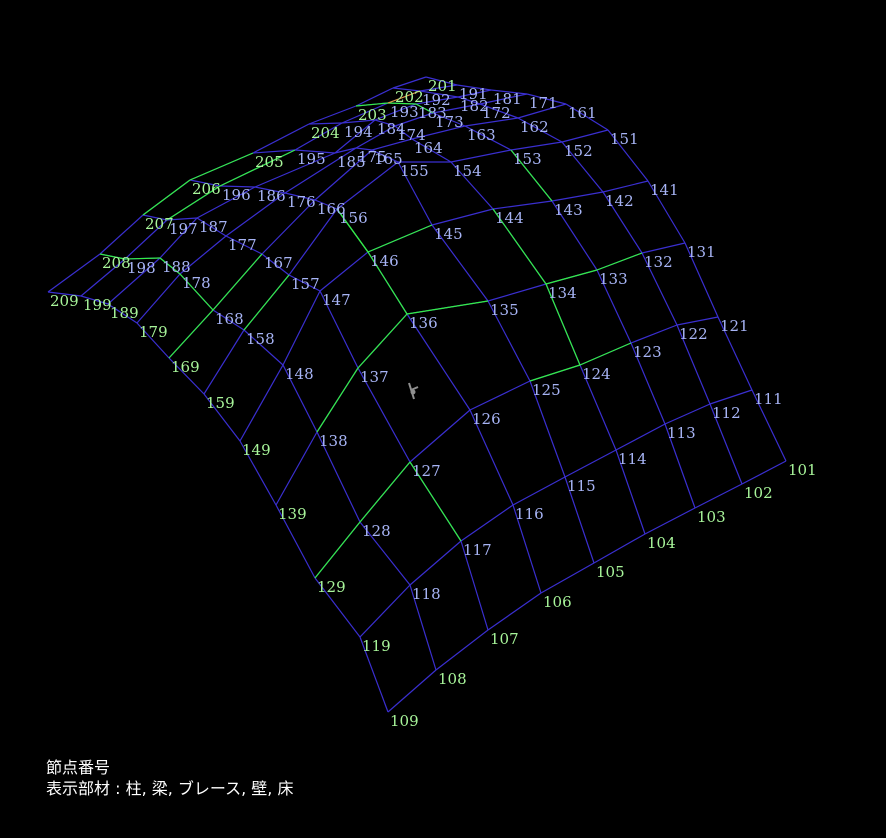 The image size is (886, 838). Describe the element at coordinates (661, 543) in the screenshot. I see `node-label: 104` at that location.